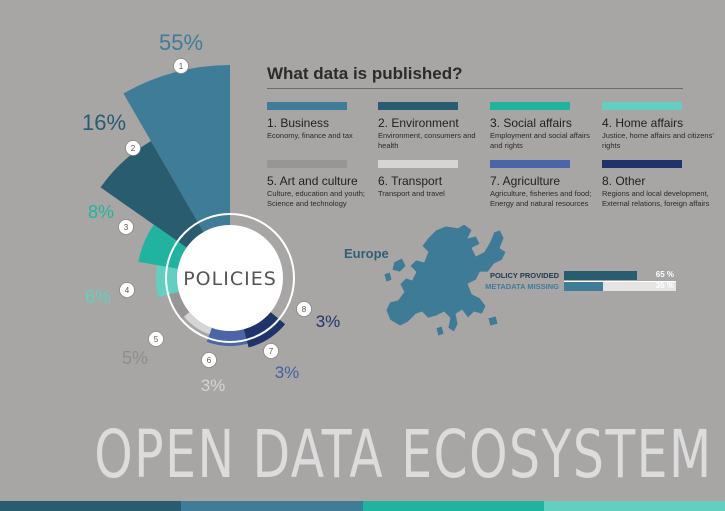 The height and width of the screenshot is (511, 725). What do you see at coordinates (213, 385) in the screenshot?
I see `slice-label-6: 3%` at bounding box center [213, 385].